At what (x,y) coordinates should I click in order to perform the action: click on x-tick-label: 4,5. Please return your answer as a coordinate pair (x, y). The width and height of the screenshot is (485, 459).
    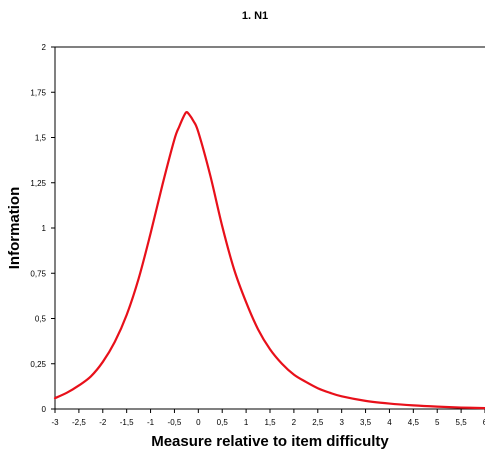
    Looking at the image, I should click on (414, 422).